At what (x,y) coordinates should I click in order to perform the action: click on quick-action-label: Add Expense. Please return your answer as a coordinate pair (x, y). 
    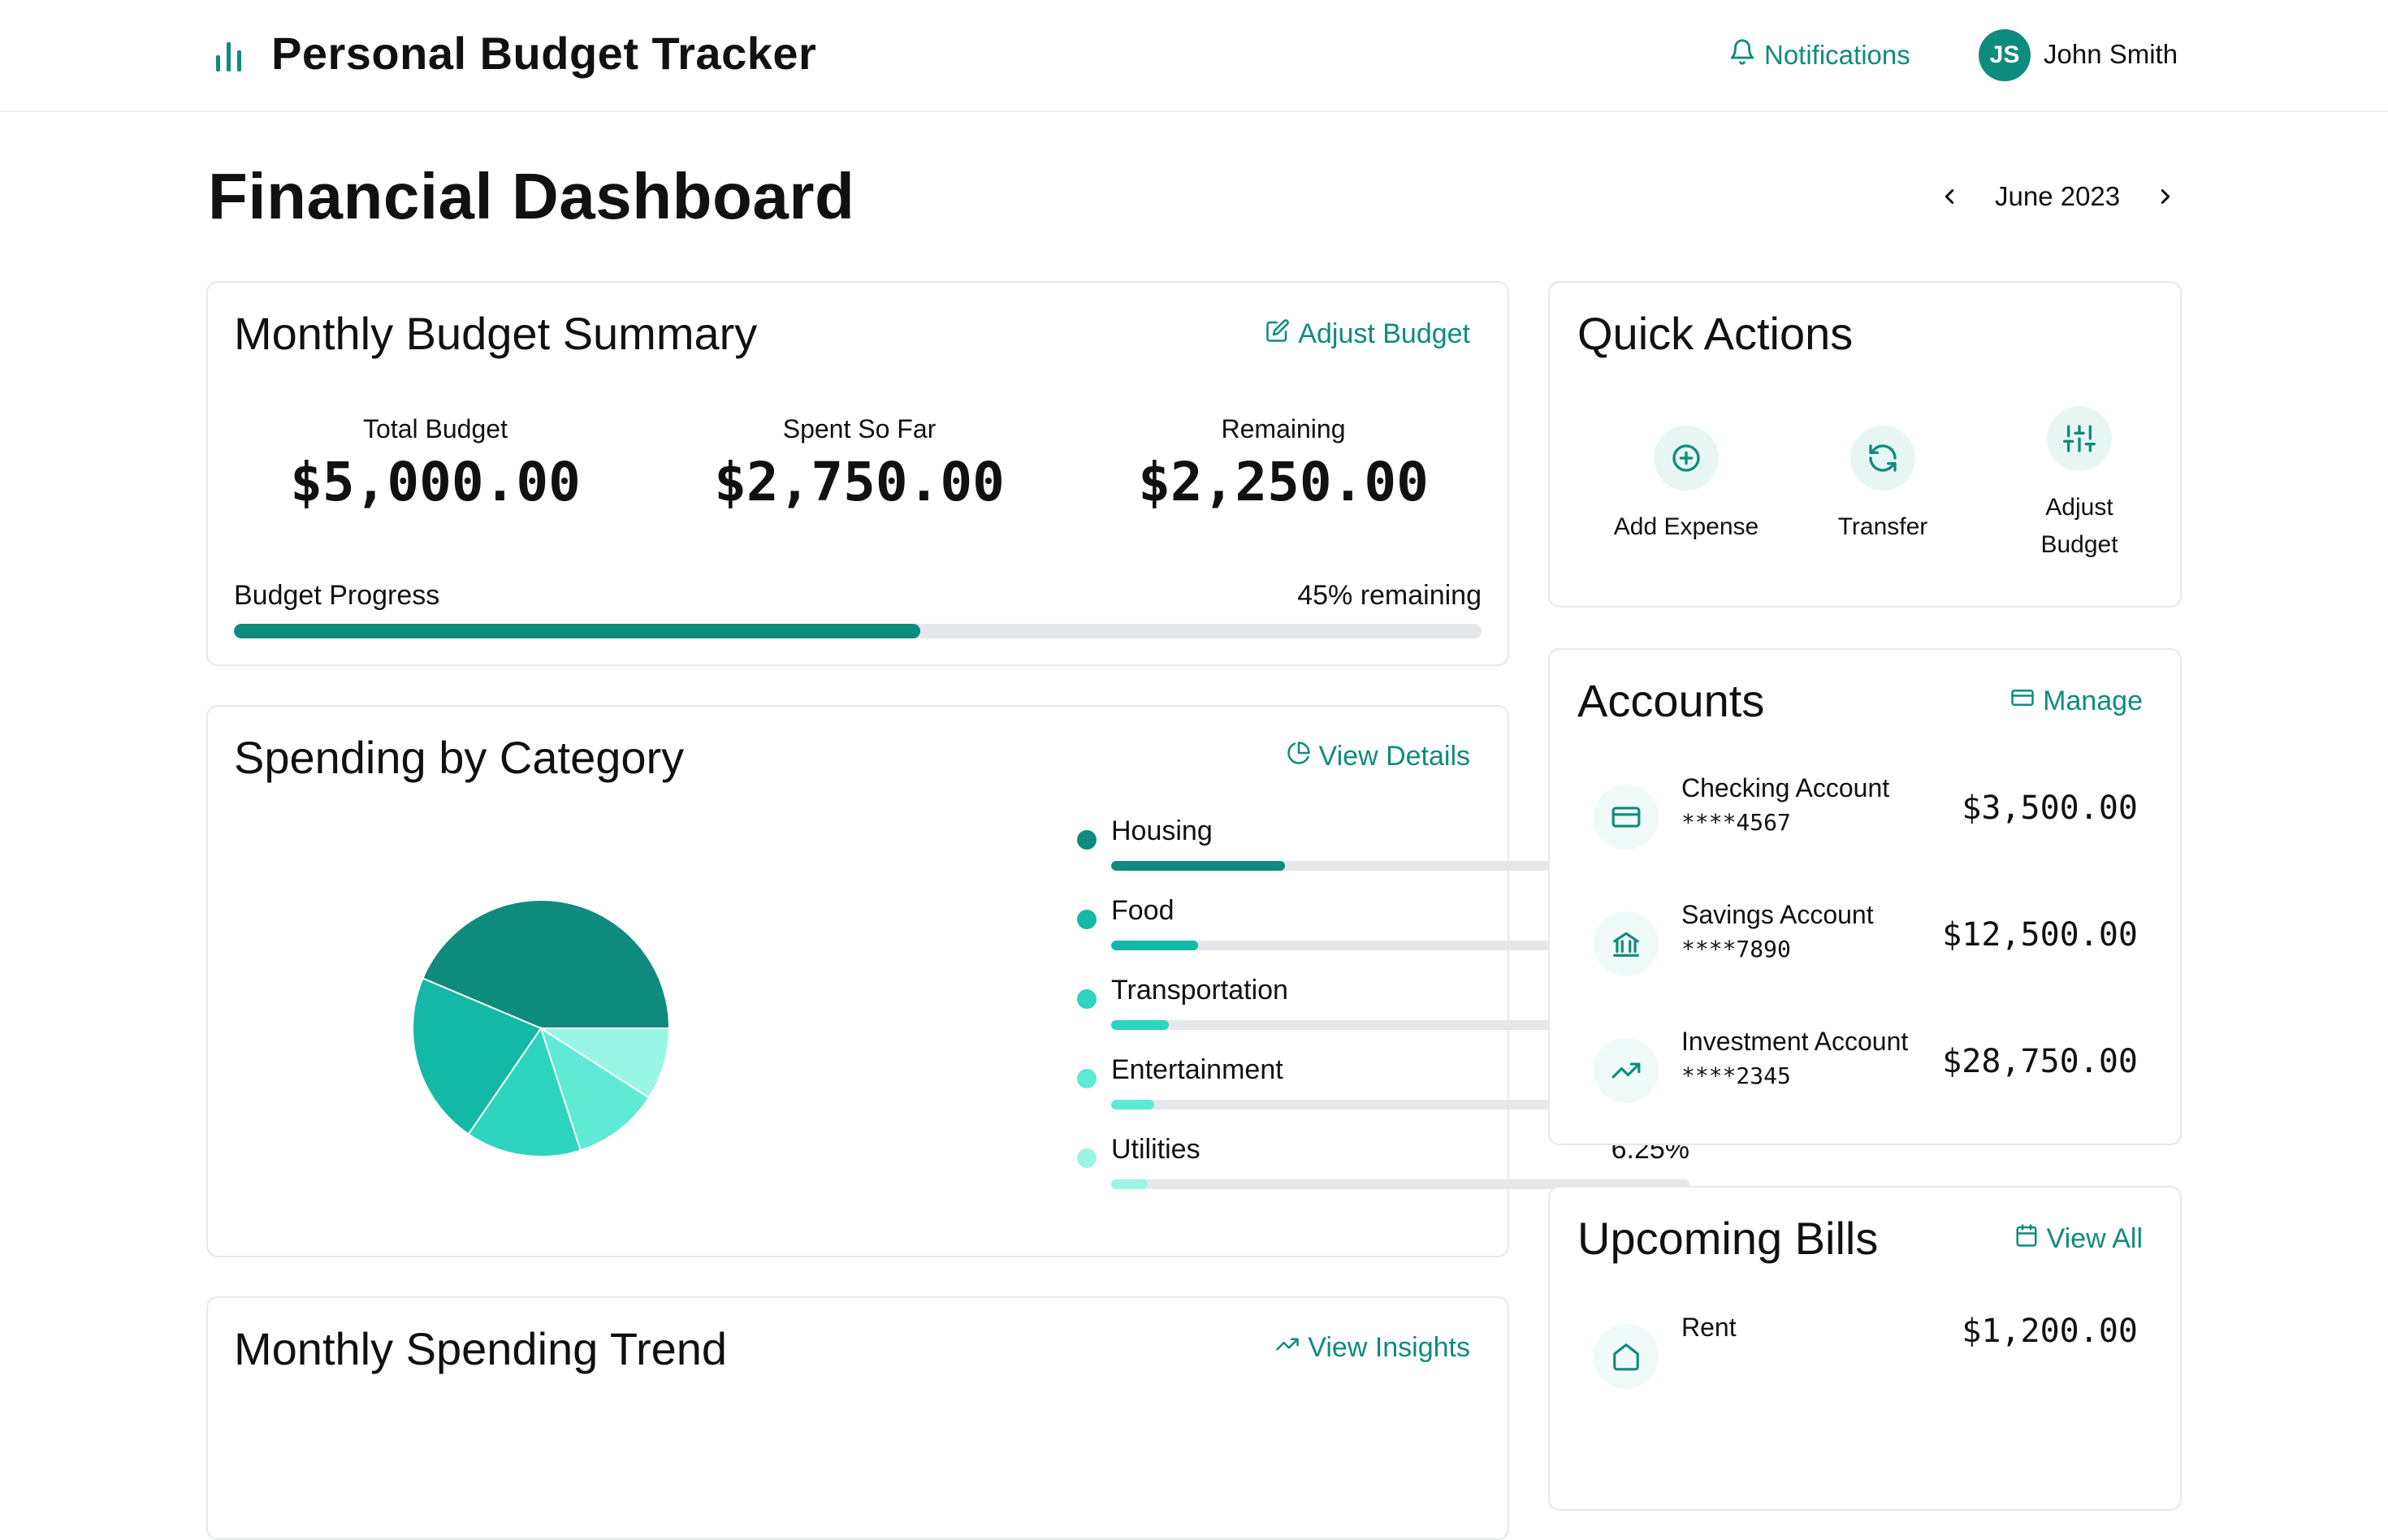
    Looking at the image, I should click on (1686, 526).